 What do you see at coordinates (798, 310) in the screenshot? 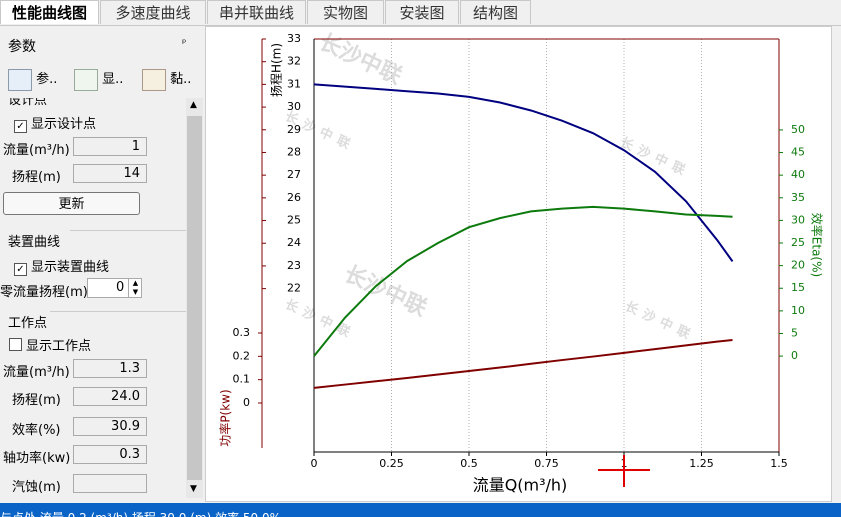
I see `y2-tick-label: 10` at bounding box center [798, 310].